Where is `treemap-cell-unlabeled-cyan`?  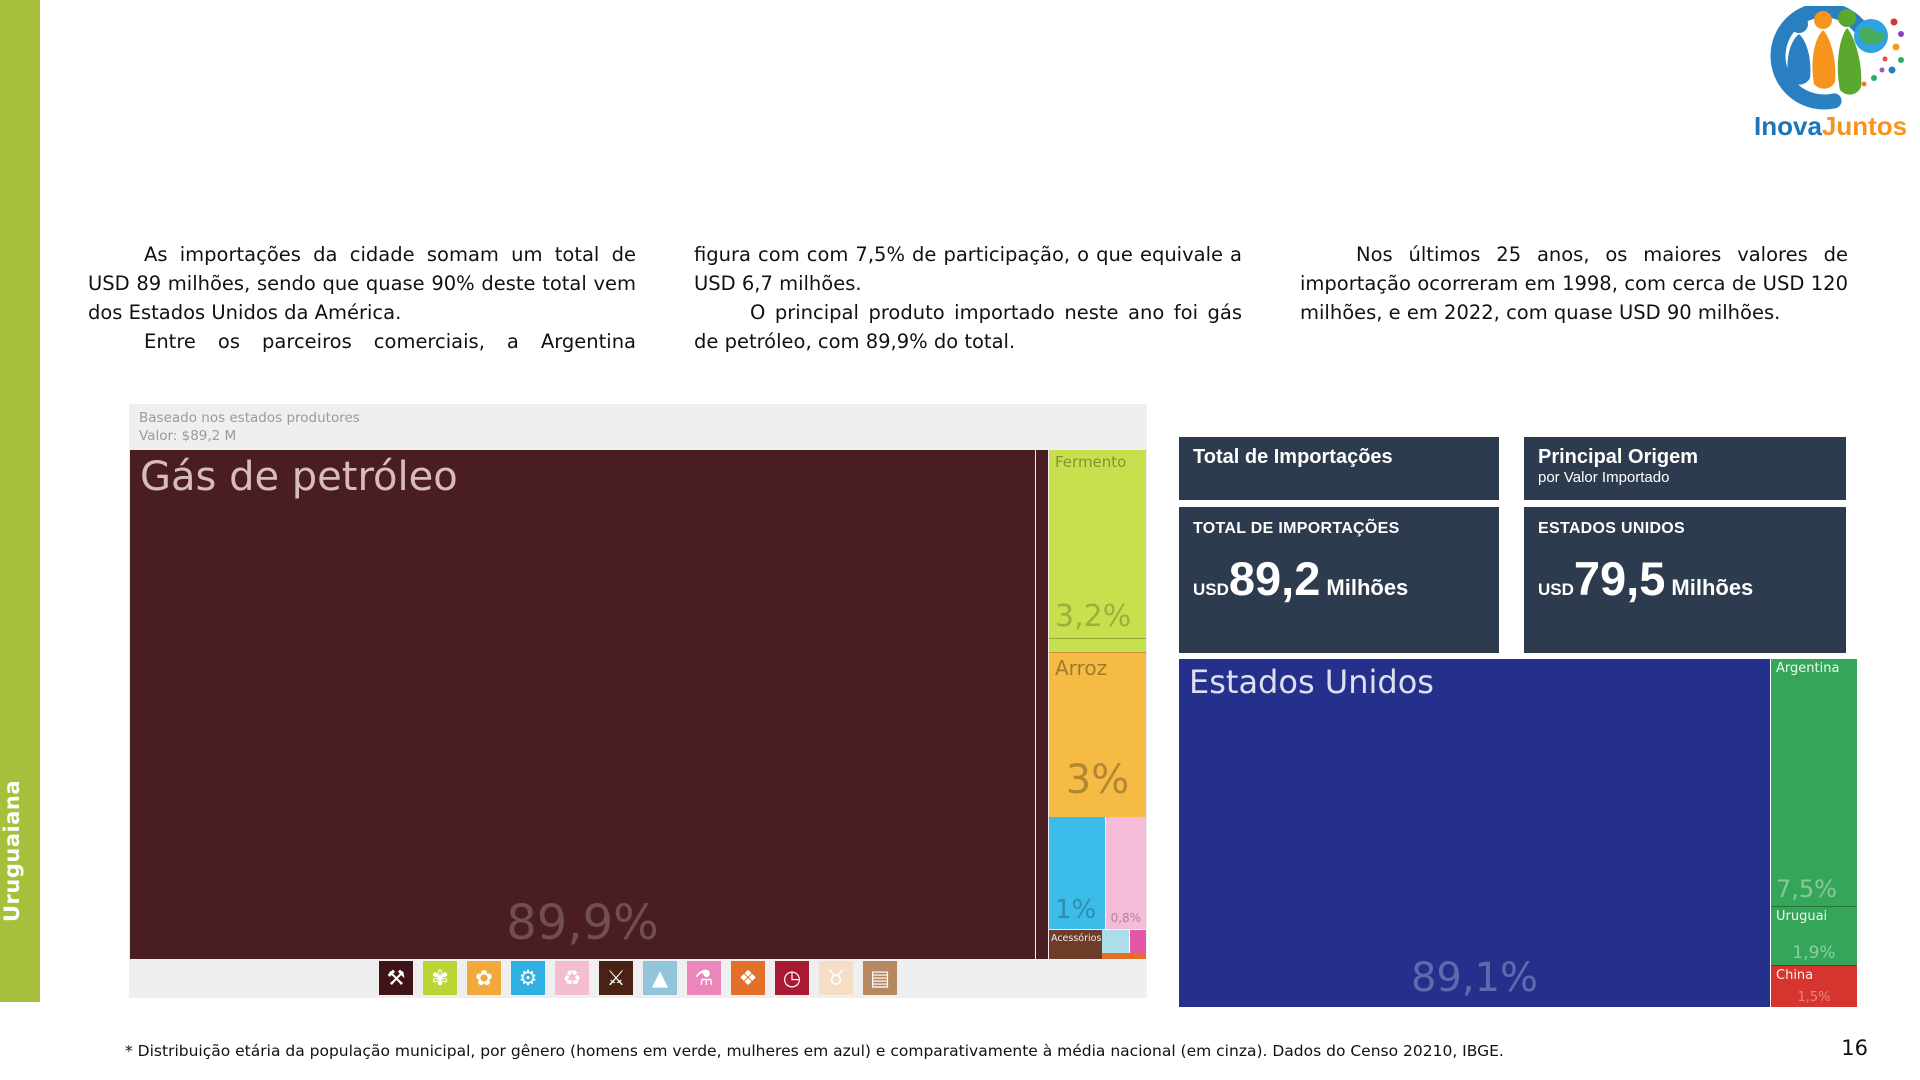 treemap-cell-unlabeled-cyan is located at coordinates (1116, 941).